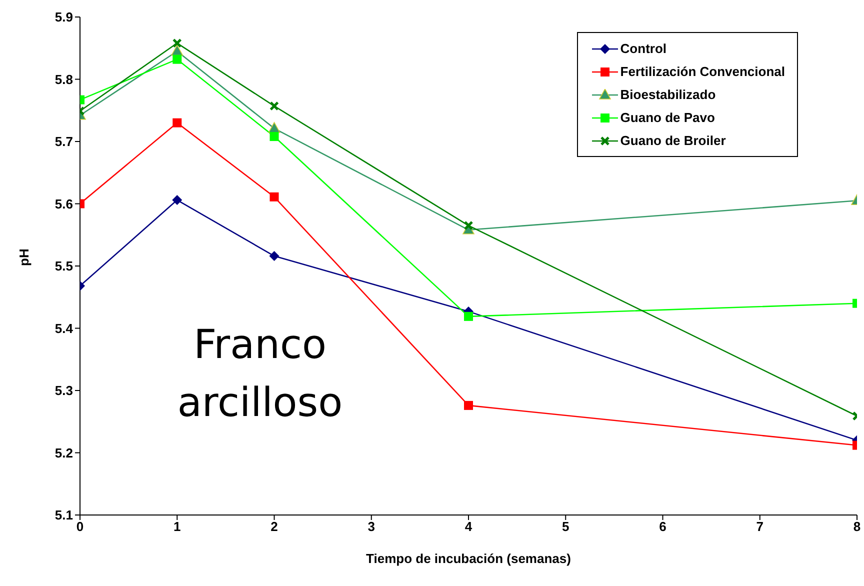  What do you see at coordinates (80, 526) in the screenshot?
I see `x-tick-label: 0` at bounding box center [80, 526].